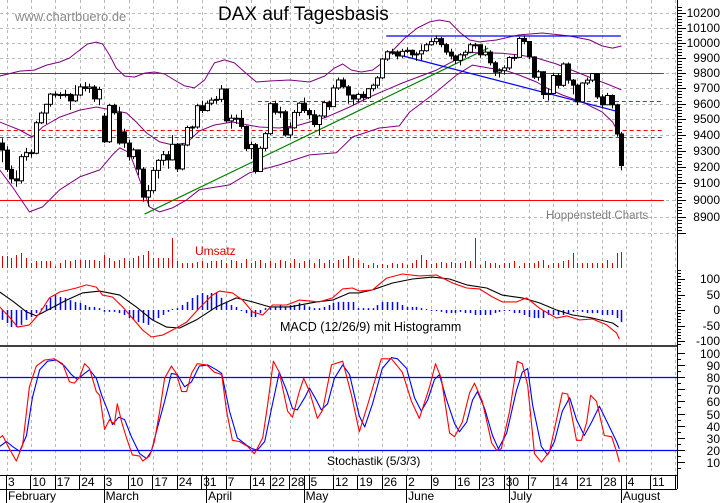  I want to click on date-tick-label: 19, so click(366, 482).